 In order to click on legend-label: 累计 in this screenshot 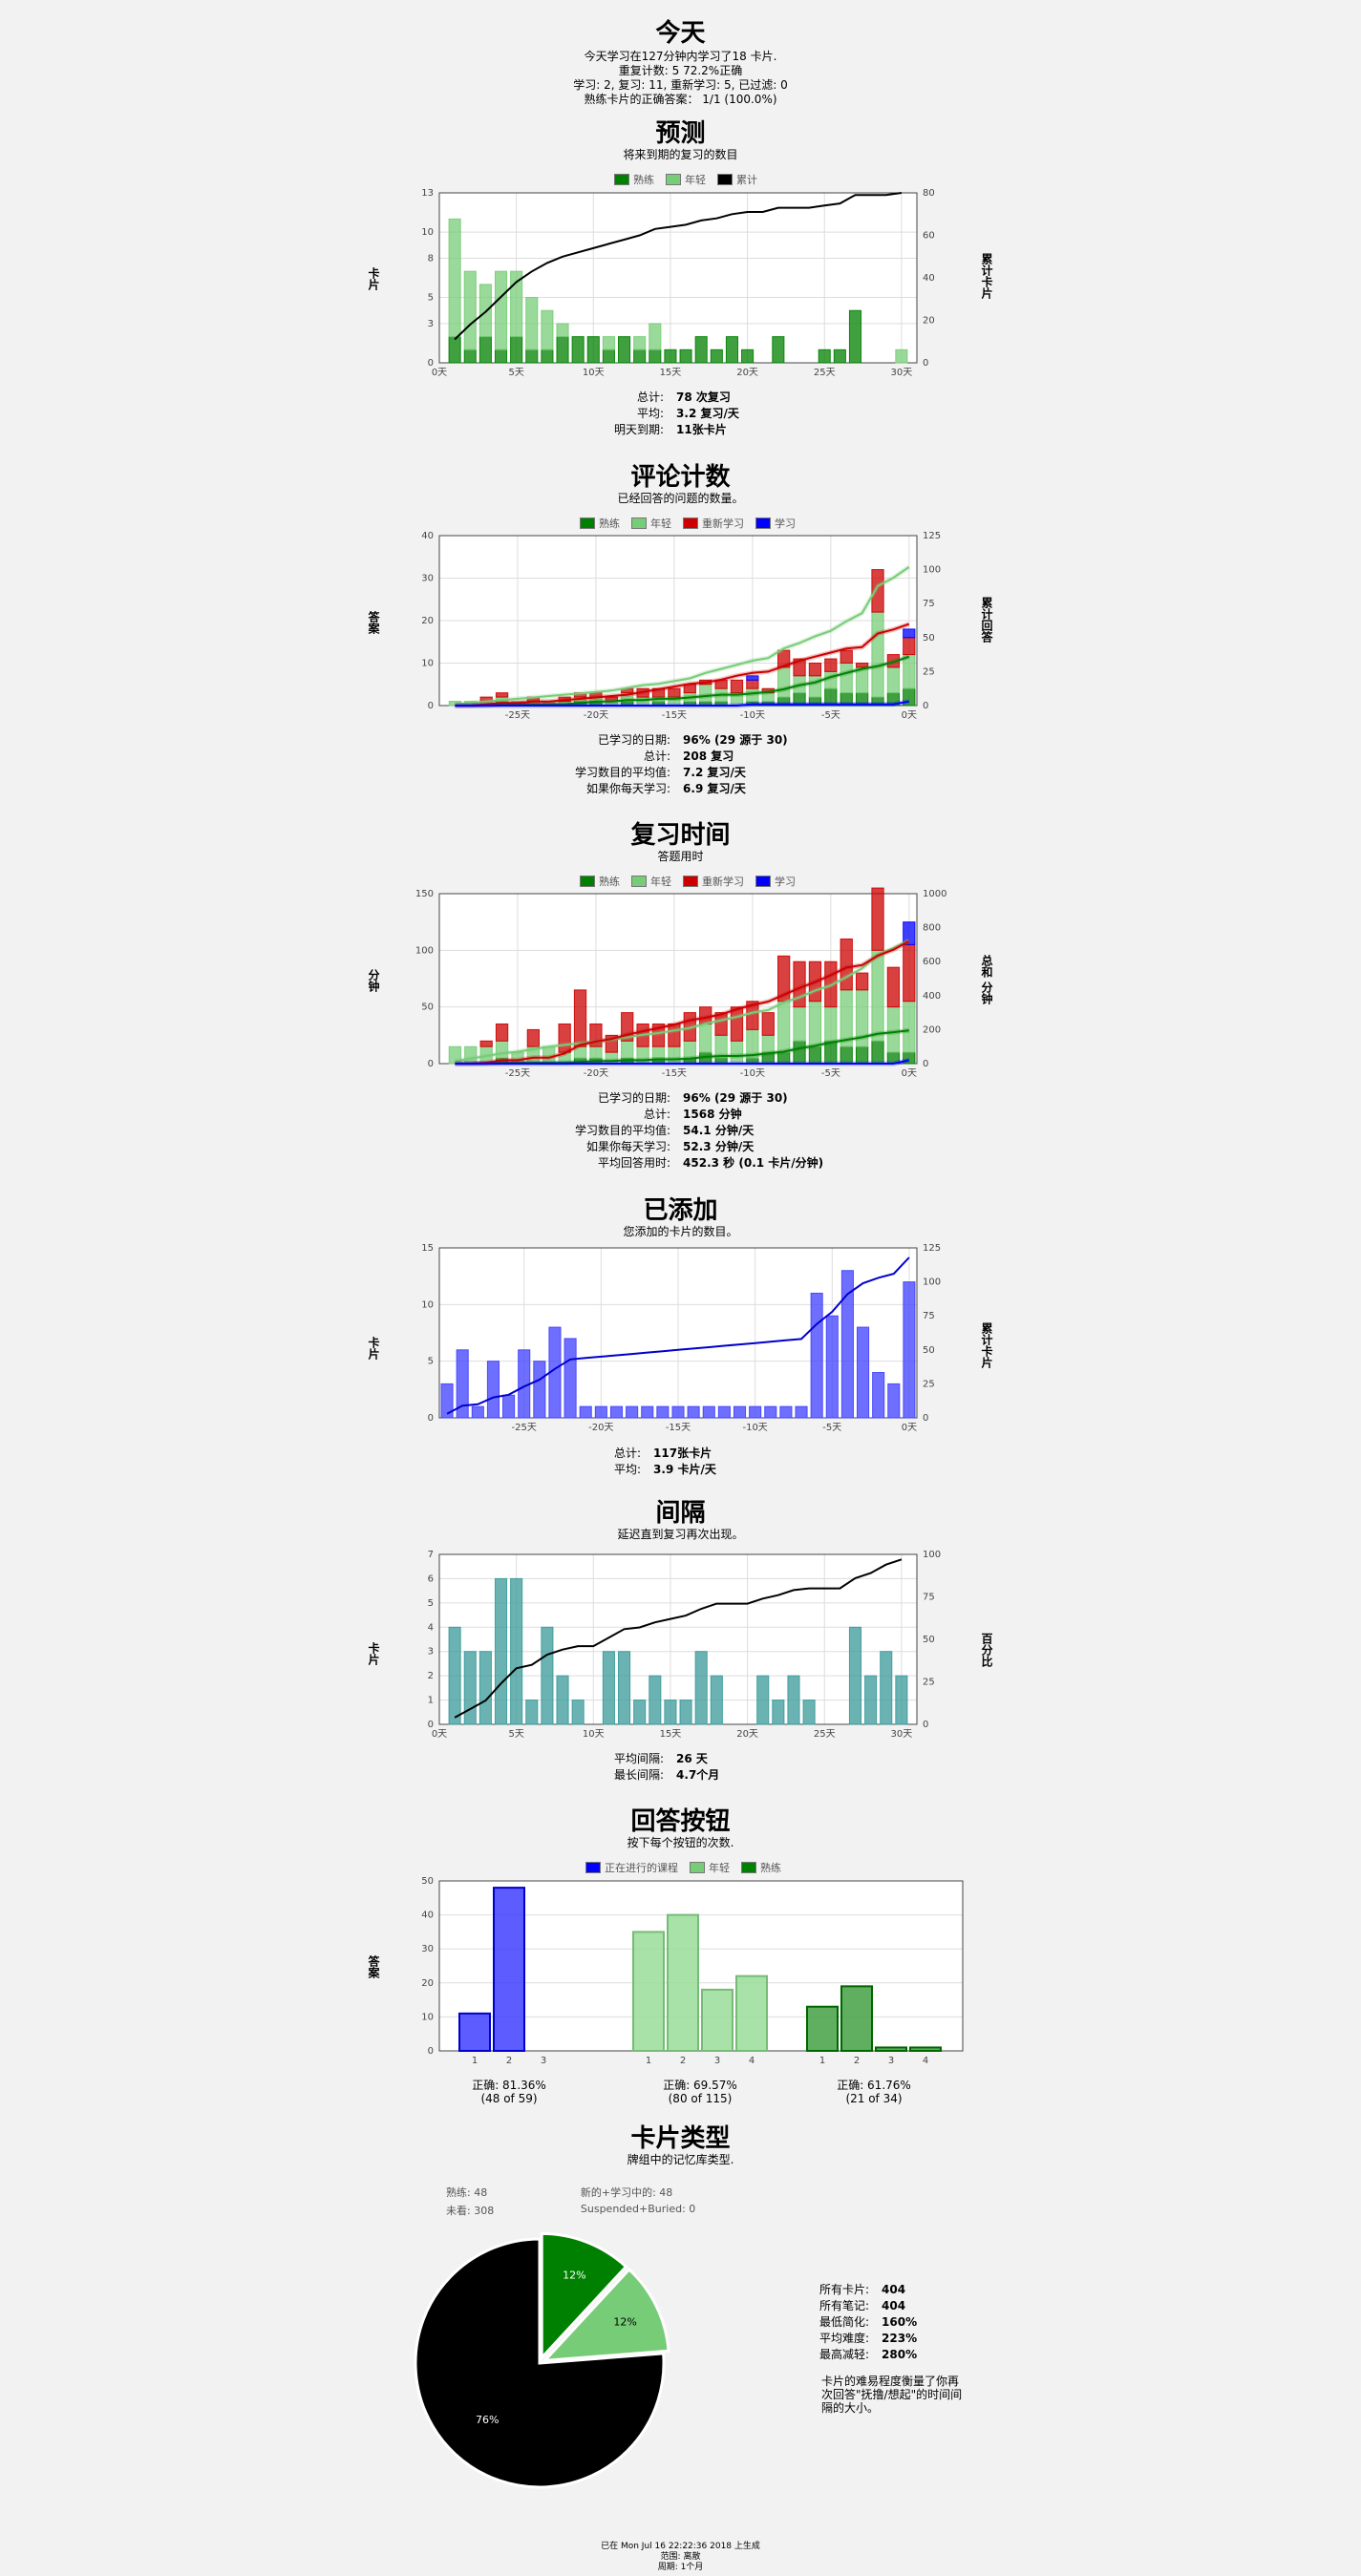, I will do `click(746, 180)`.